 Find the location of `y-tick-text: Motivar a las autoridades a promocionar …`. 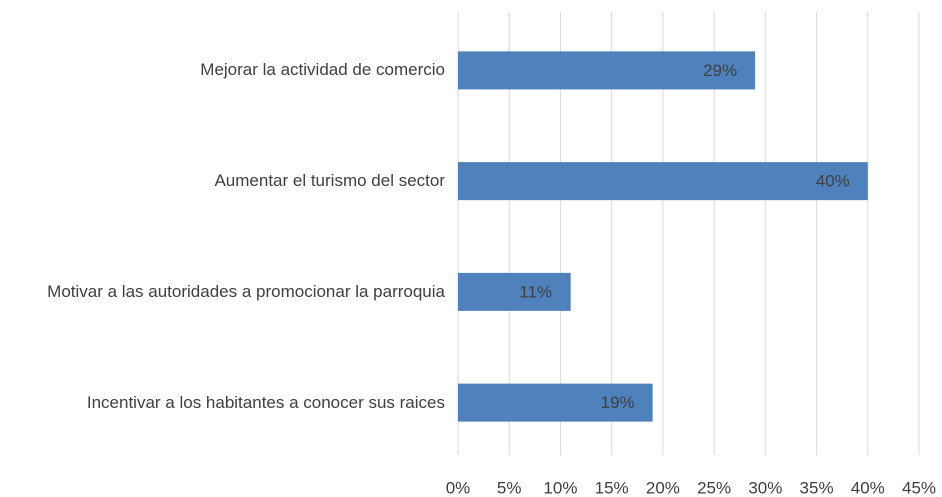

y-tick-text: Motivar a las autoridades a promocionar … is located at coordinates (246, 291).